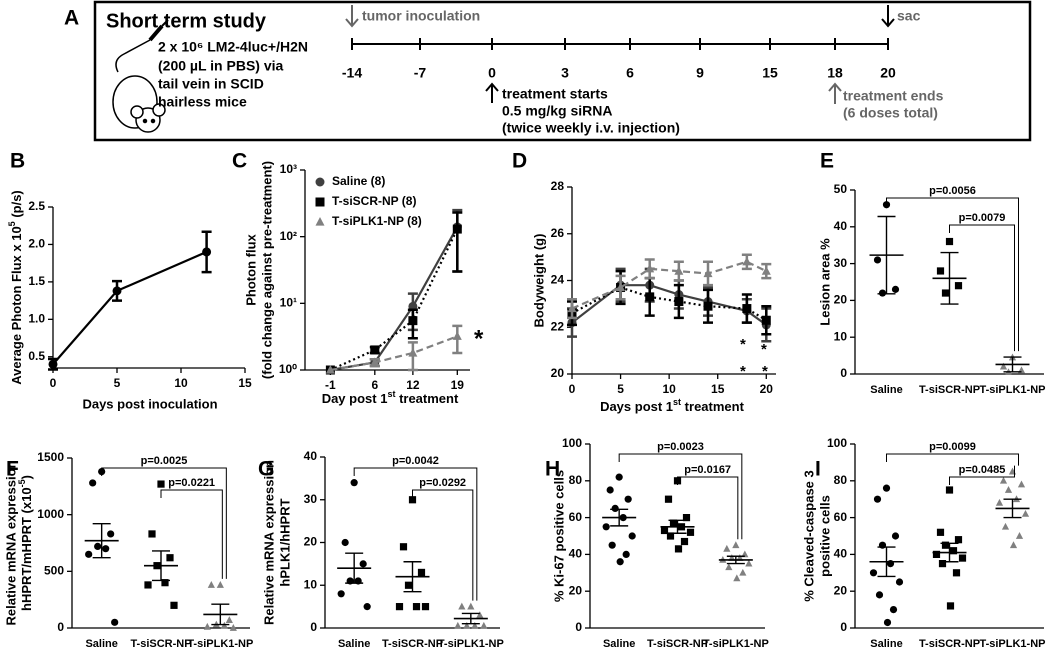 Image resolution: width=1050 pixels, height=654 pixels. I want to click on y-axis-label: hHPRT/mHPRT (x10-5), so click(25, 543).